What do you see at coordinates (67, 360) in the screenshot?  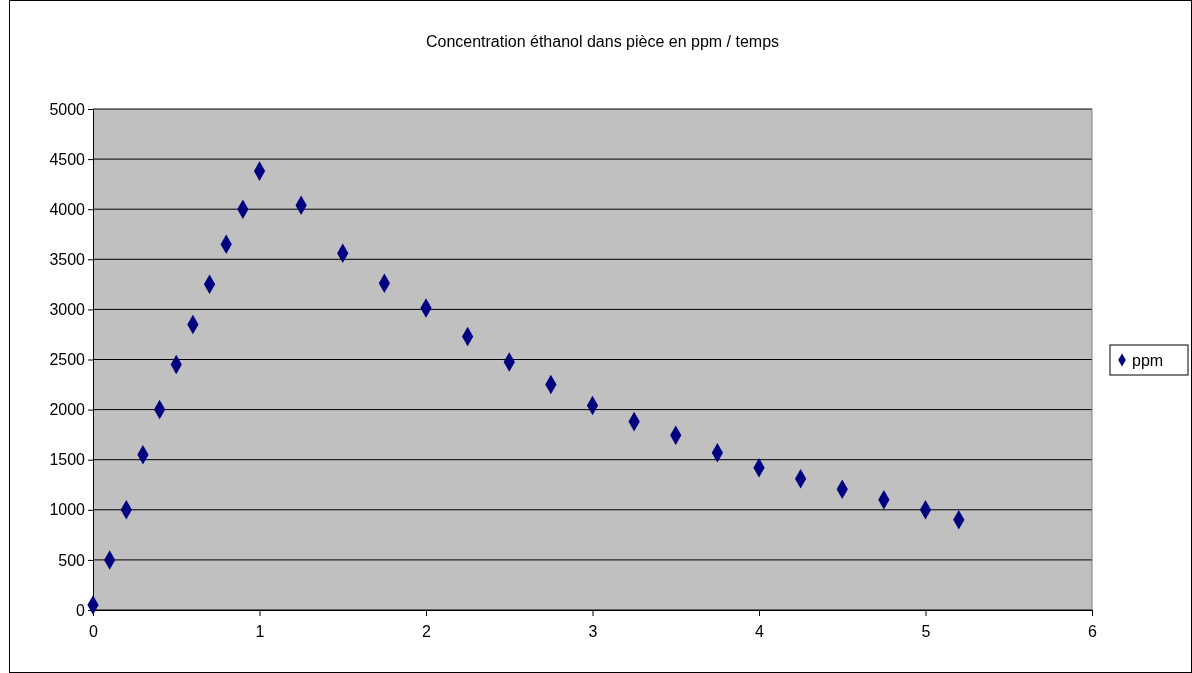 I see `y-tick-label: 2500` at bounding box center [67, 360].